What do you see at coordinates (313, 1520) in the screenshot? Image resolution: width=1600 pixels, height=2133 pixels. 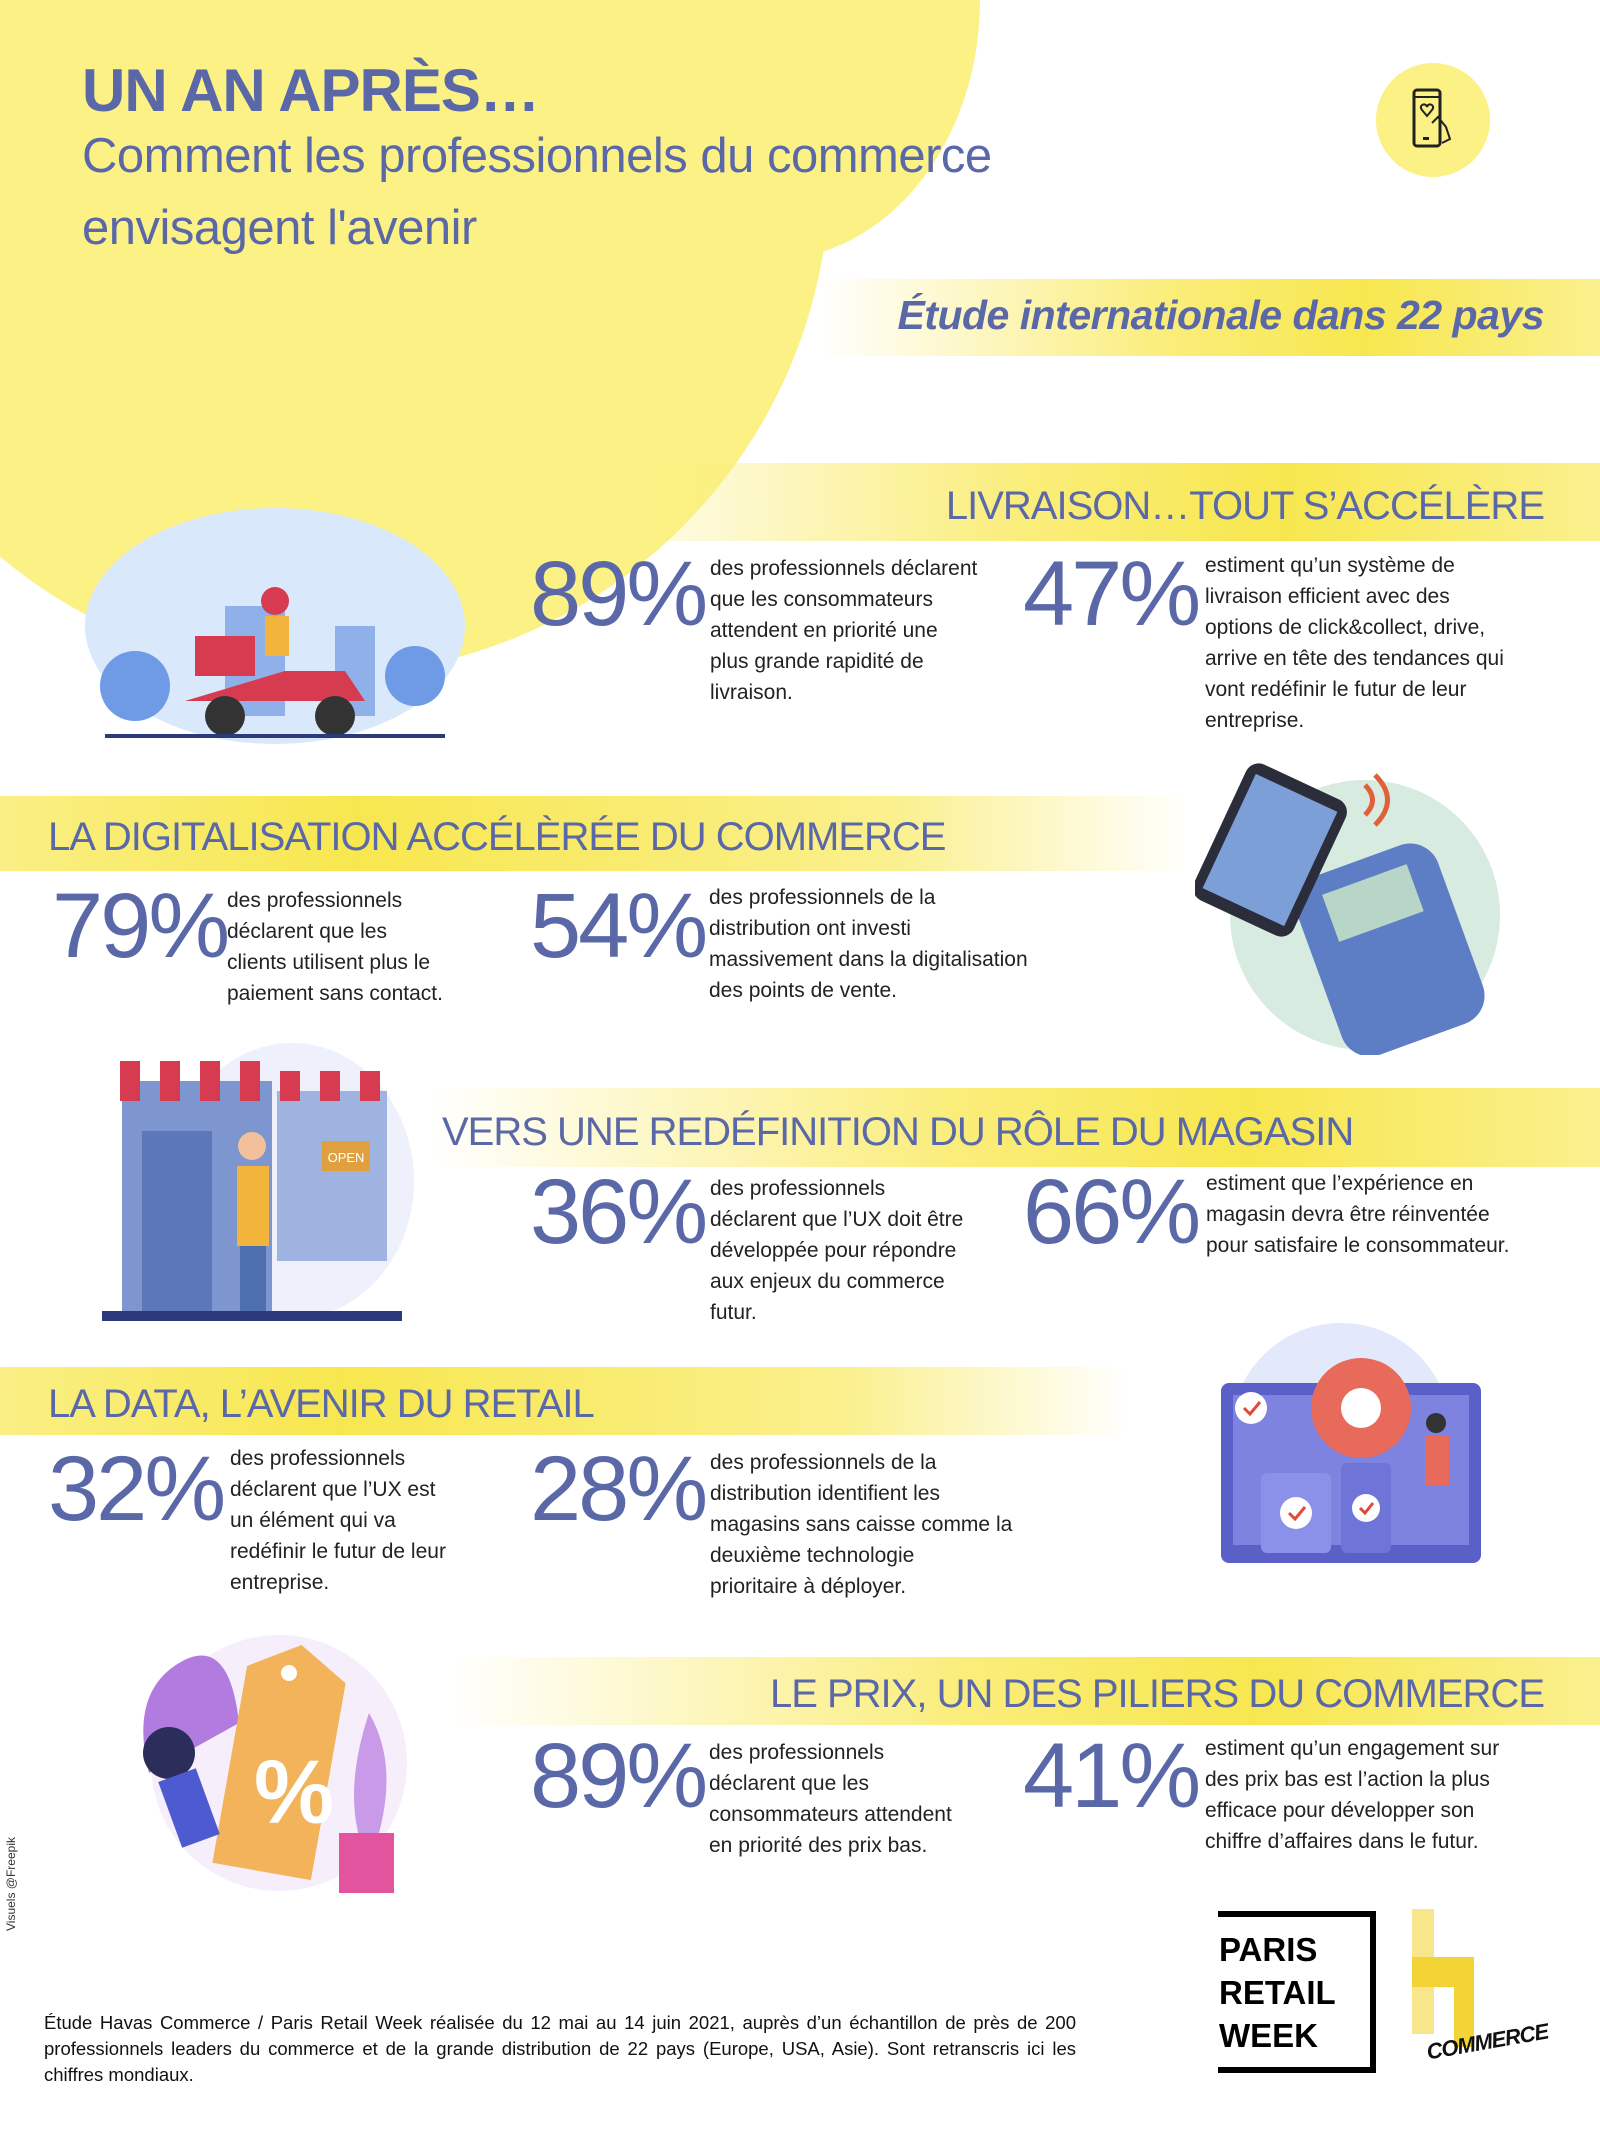 I see `stat-description-line: un élément qui va` at bounding box center [313, 1520].